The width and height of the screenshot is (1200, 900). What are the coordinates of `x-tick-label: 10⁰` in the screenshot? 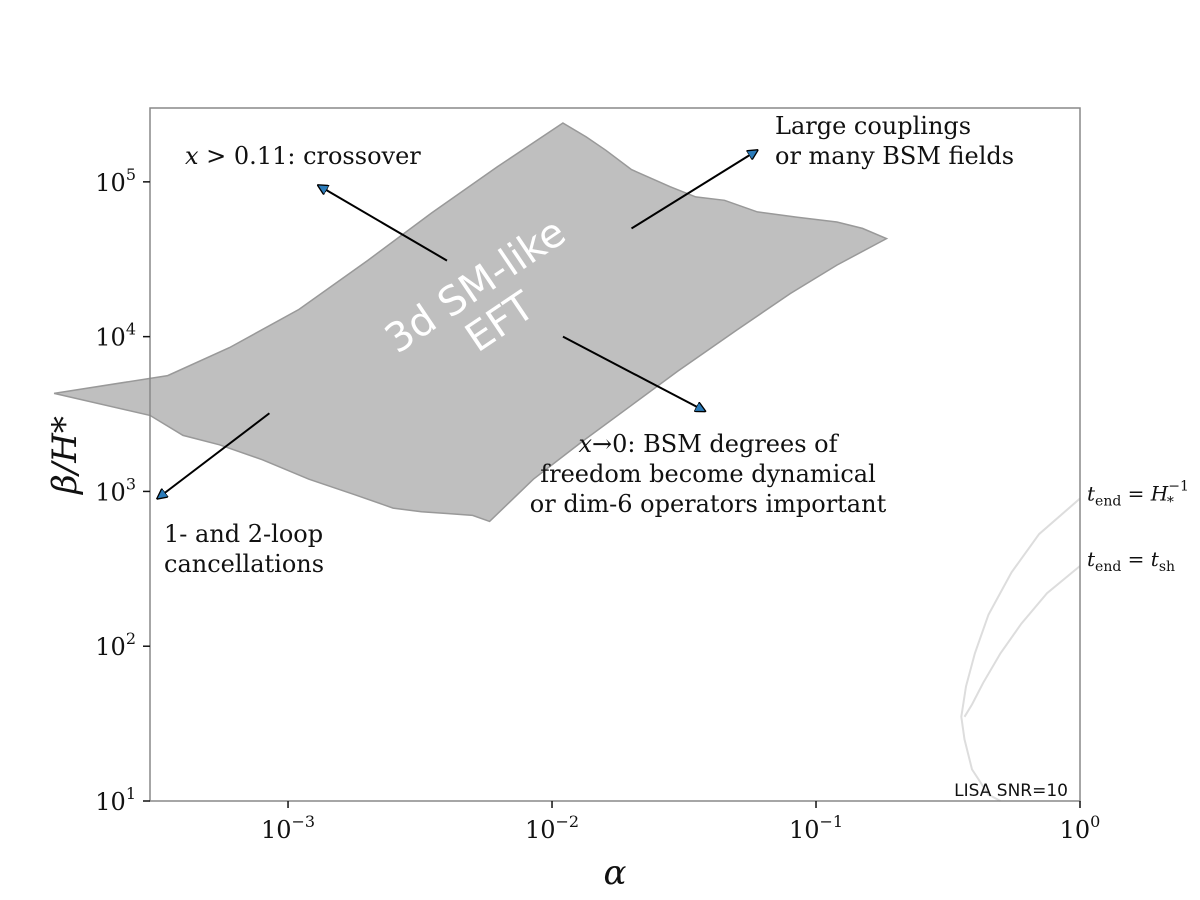 It's located at (1080, 828).